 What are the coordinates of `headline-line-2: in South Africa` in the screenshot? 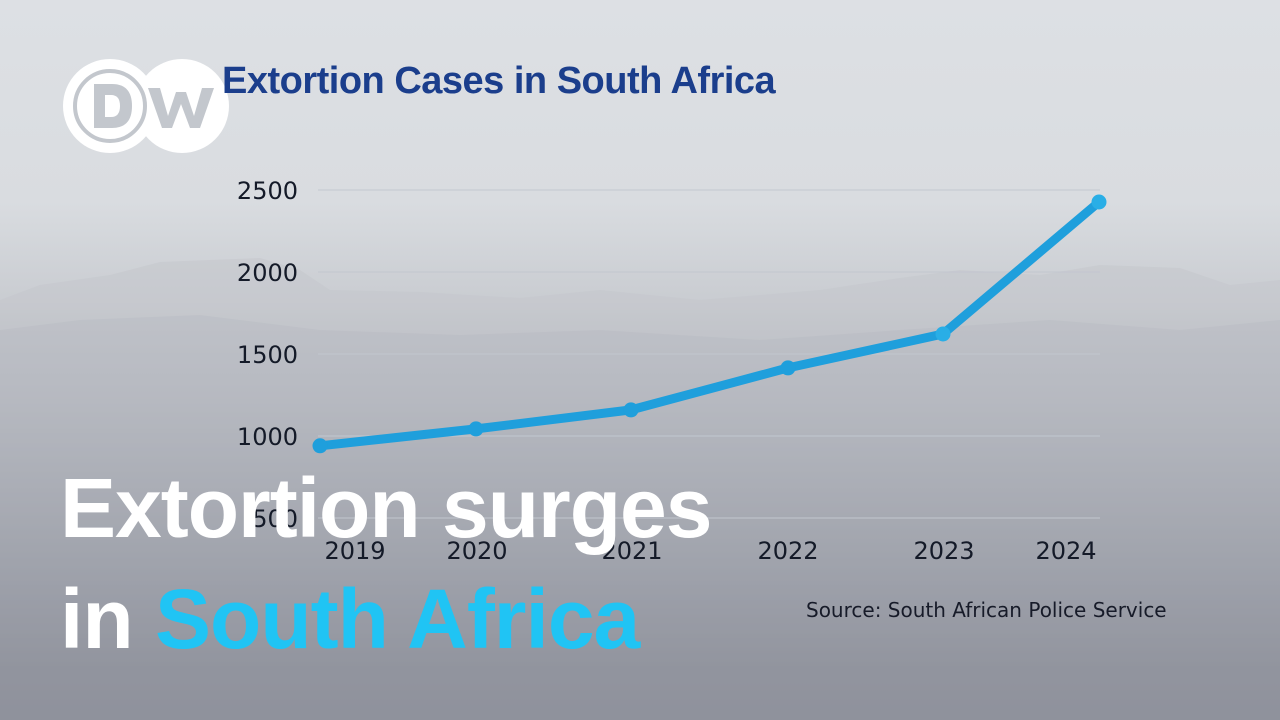 It's located at (350, 619).